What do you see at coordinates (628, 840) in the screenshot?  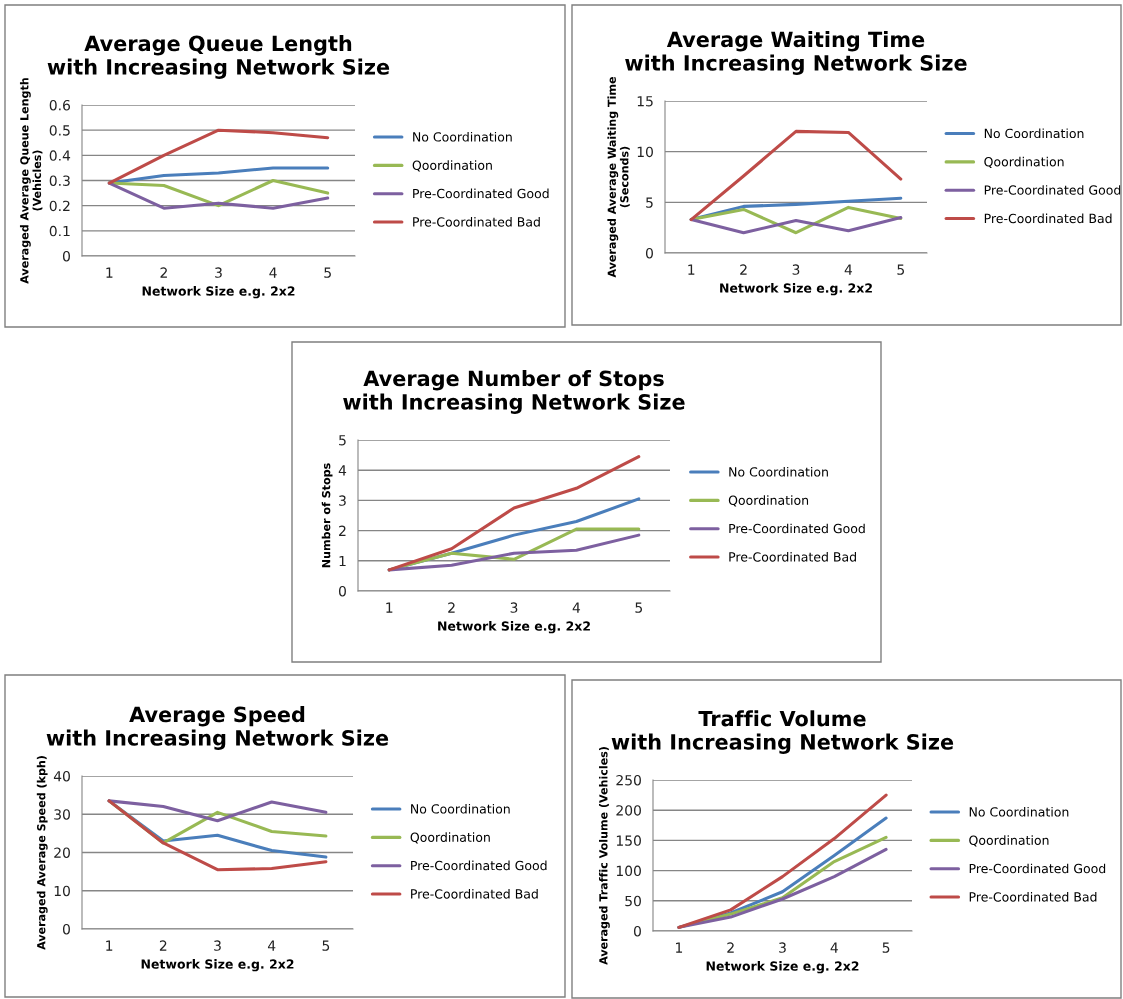 I see `y-tick-label: 150` at bounding box center [628, 840].